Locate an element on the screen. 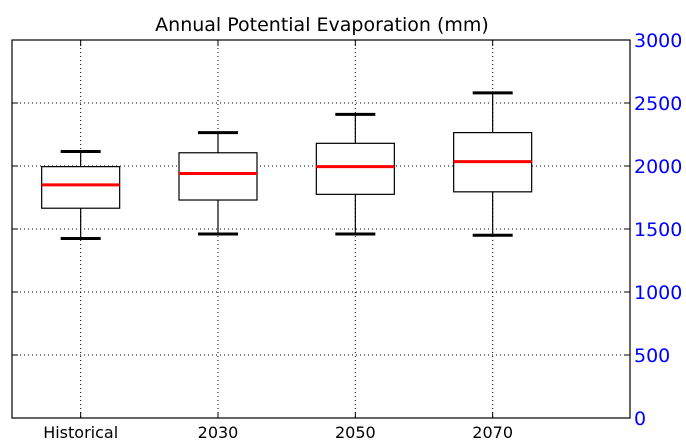  y-tick-label: 1000 is located at coordinates (658, 293).